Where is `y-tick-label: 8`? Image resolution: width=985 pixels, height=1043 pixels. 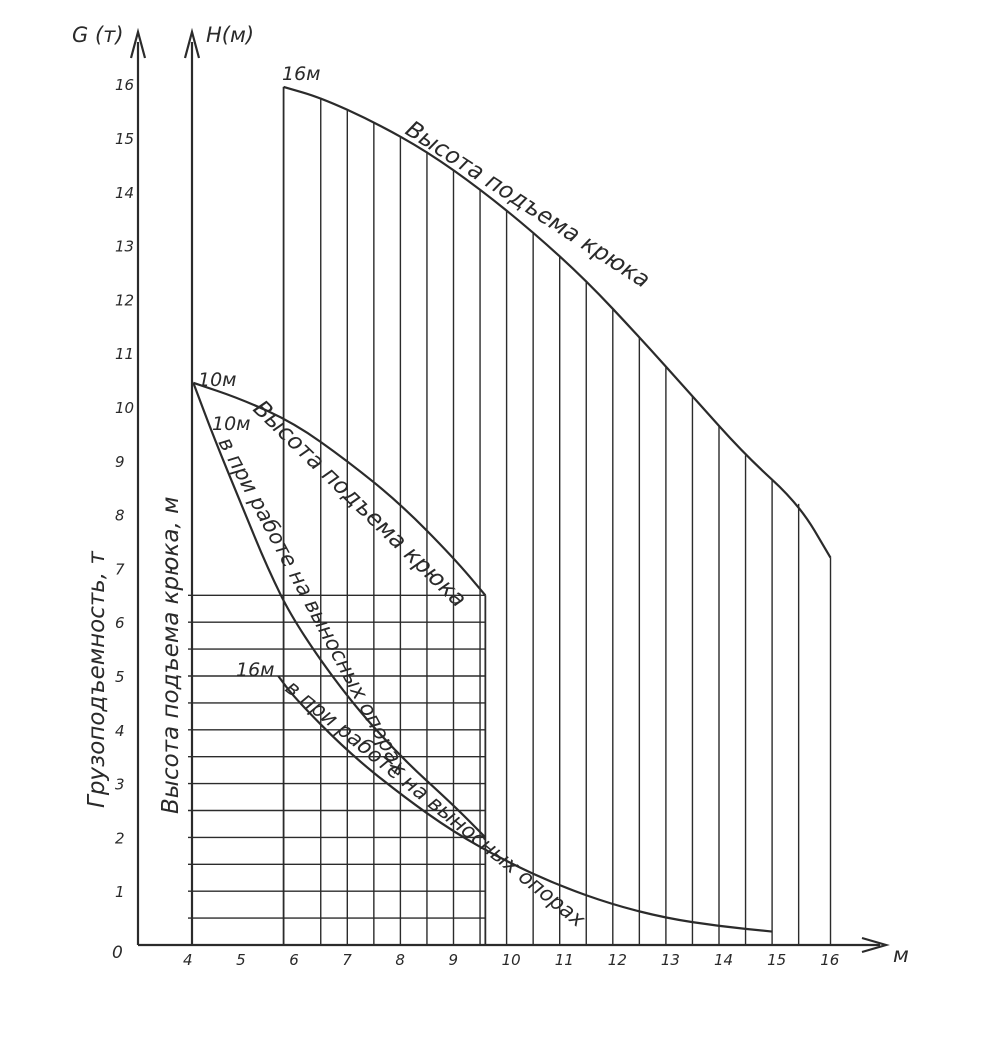 y-tick-label: 8 is located at coordinates (120, 516).